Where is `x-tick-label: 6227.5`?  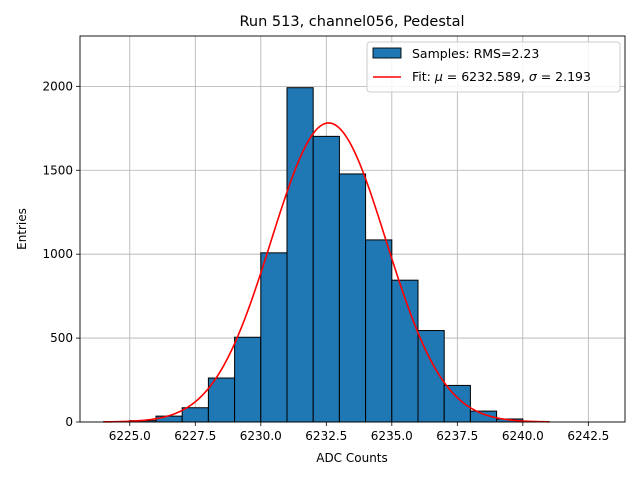
x-tick-label: 6227.5 is located at coordinates (195, 436).